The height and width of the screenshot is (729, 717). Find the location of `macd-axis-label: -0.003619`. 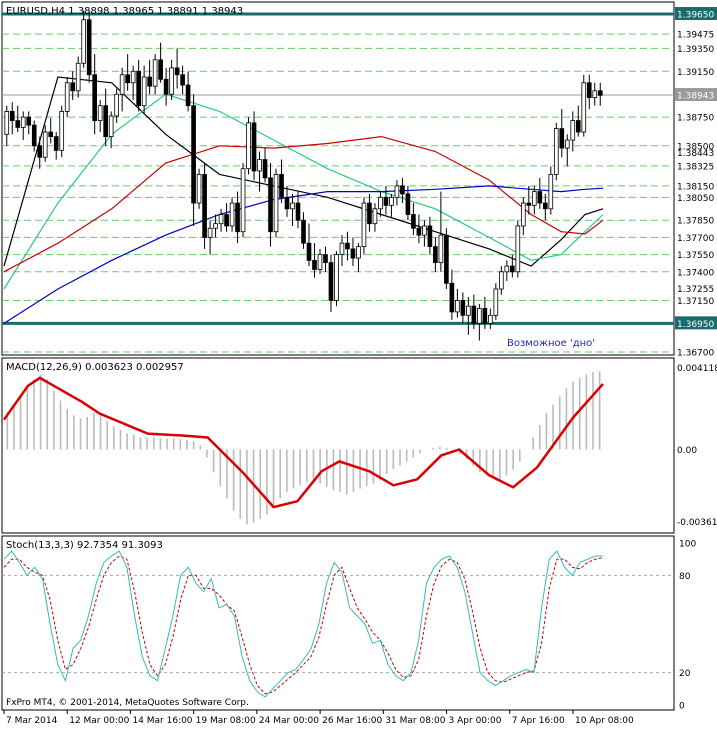

macd-axis-label: -0.003619 is located at coordinates (697, 523).